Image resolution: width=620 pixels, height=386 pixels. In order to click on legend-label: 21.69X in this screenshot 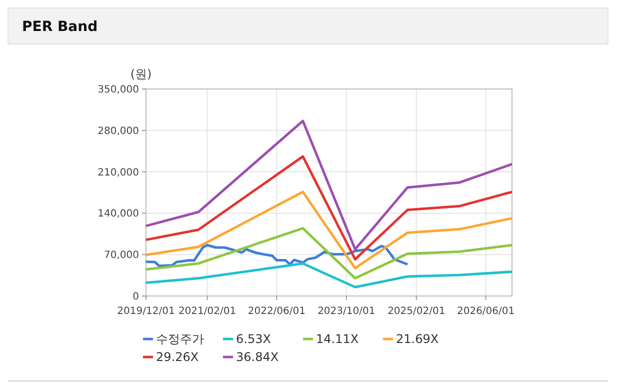, I will do `click(417, 339)`.